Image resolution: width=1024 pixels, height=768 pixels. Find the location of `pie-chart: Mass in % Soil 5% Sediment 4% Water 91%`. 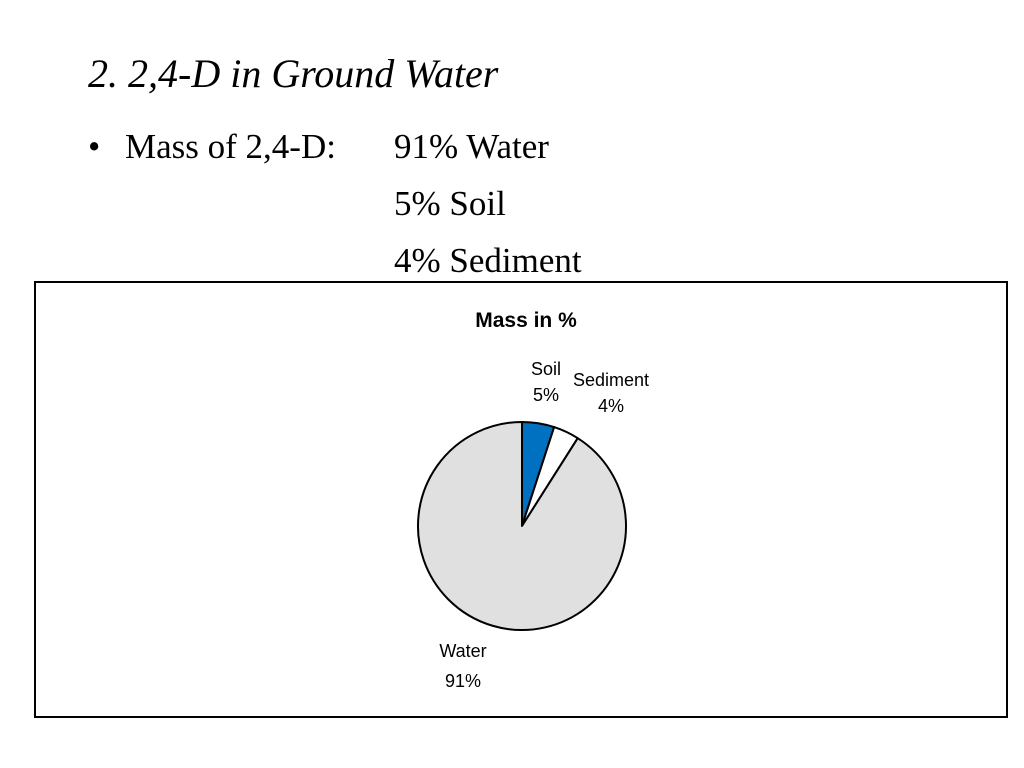

pie-chart: Mass in % Soil 5% Sediment 4% Water 91% is located at coordinates (533, 500).